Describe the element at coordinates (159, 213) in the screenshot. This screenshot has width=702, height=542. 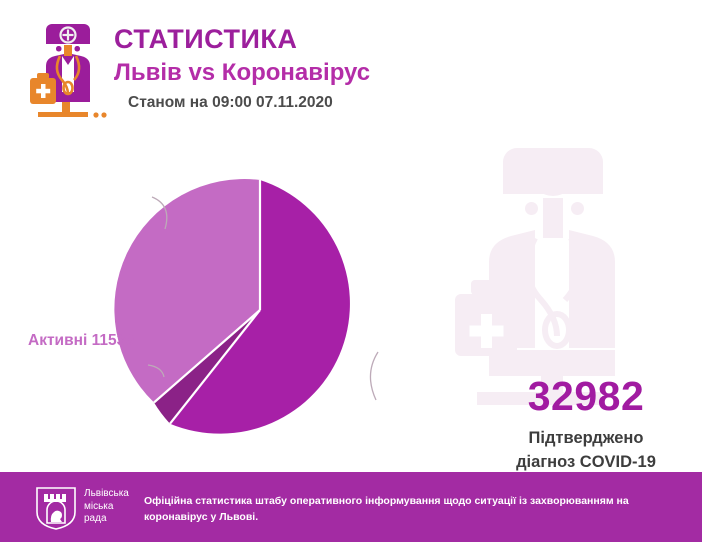
I see `leader-line-active` at that location.